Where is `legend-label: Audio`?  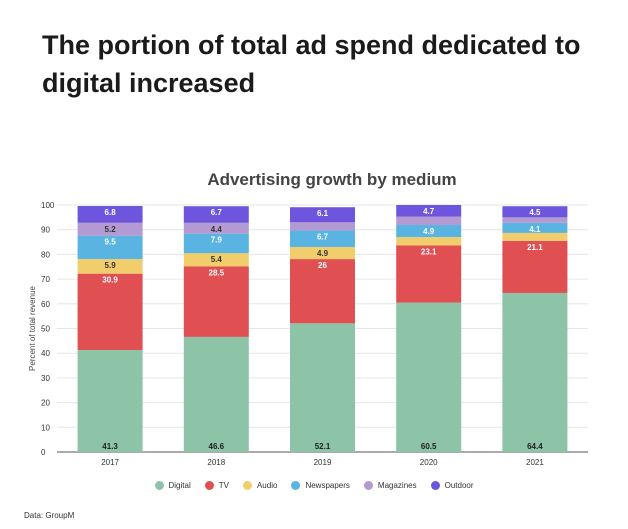 legend-label: Audio is located at coordinates (267, 485).